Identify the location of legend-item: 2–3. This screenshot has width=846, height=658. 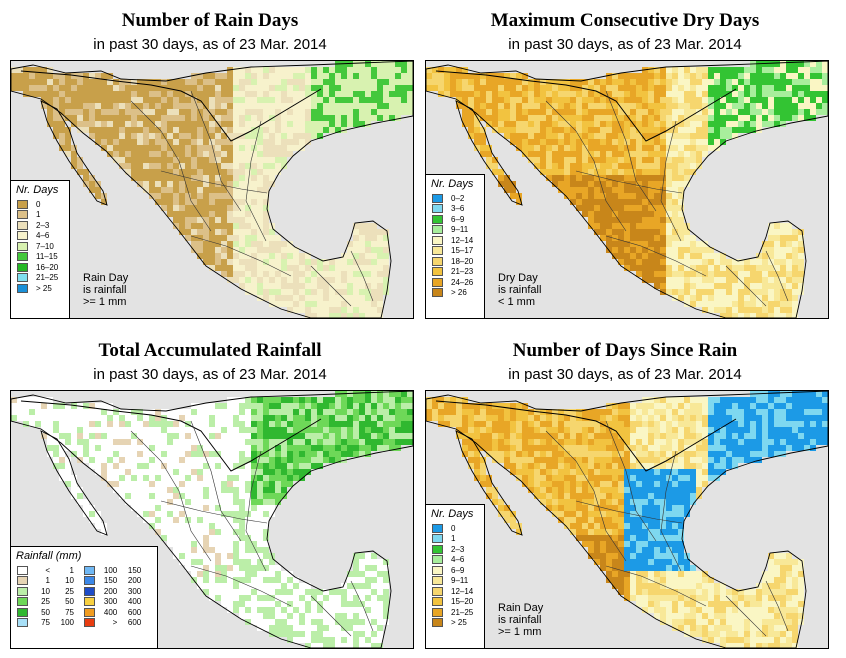
(455, 549).